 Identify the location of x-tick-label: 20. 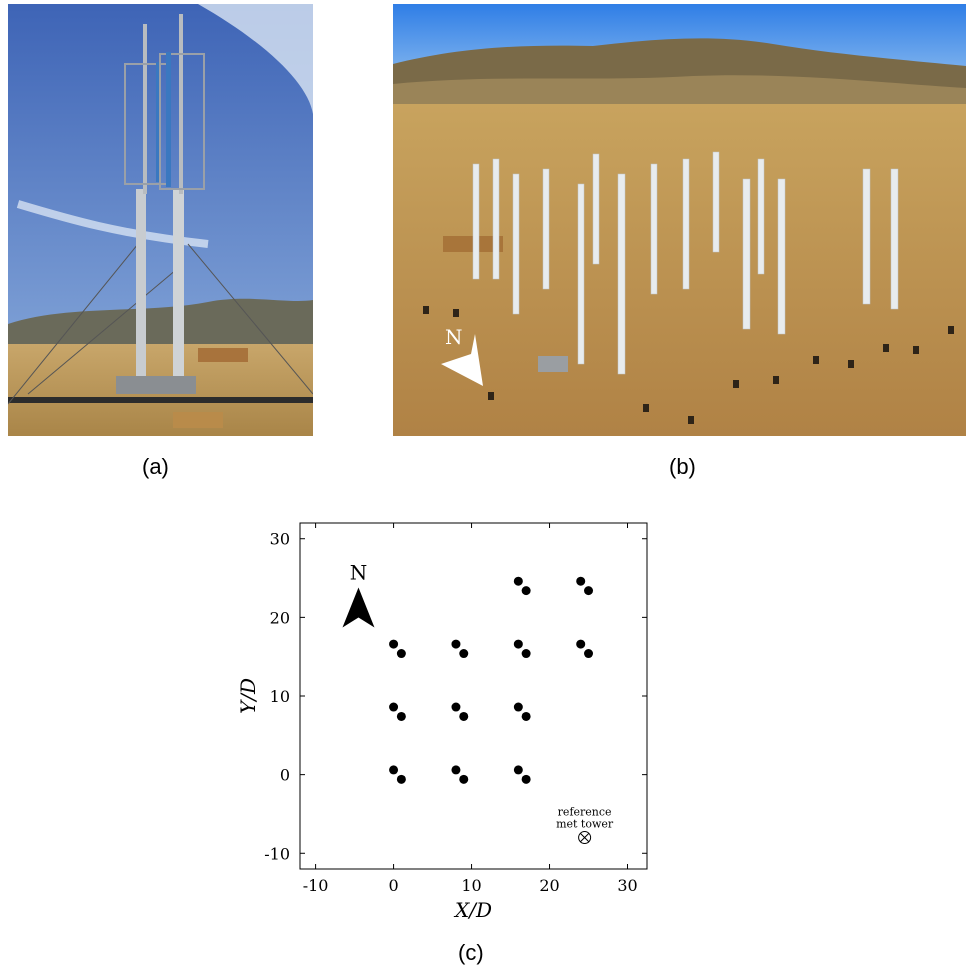
(549, 885).